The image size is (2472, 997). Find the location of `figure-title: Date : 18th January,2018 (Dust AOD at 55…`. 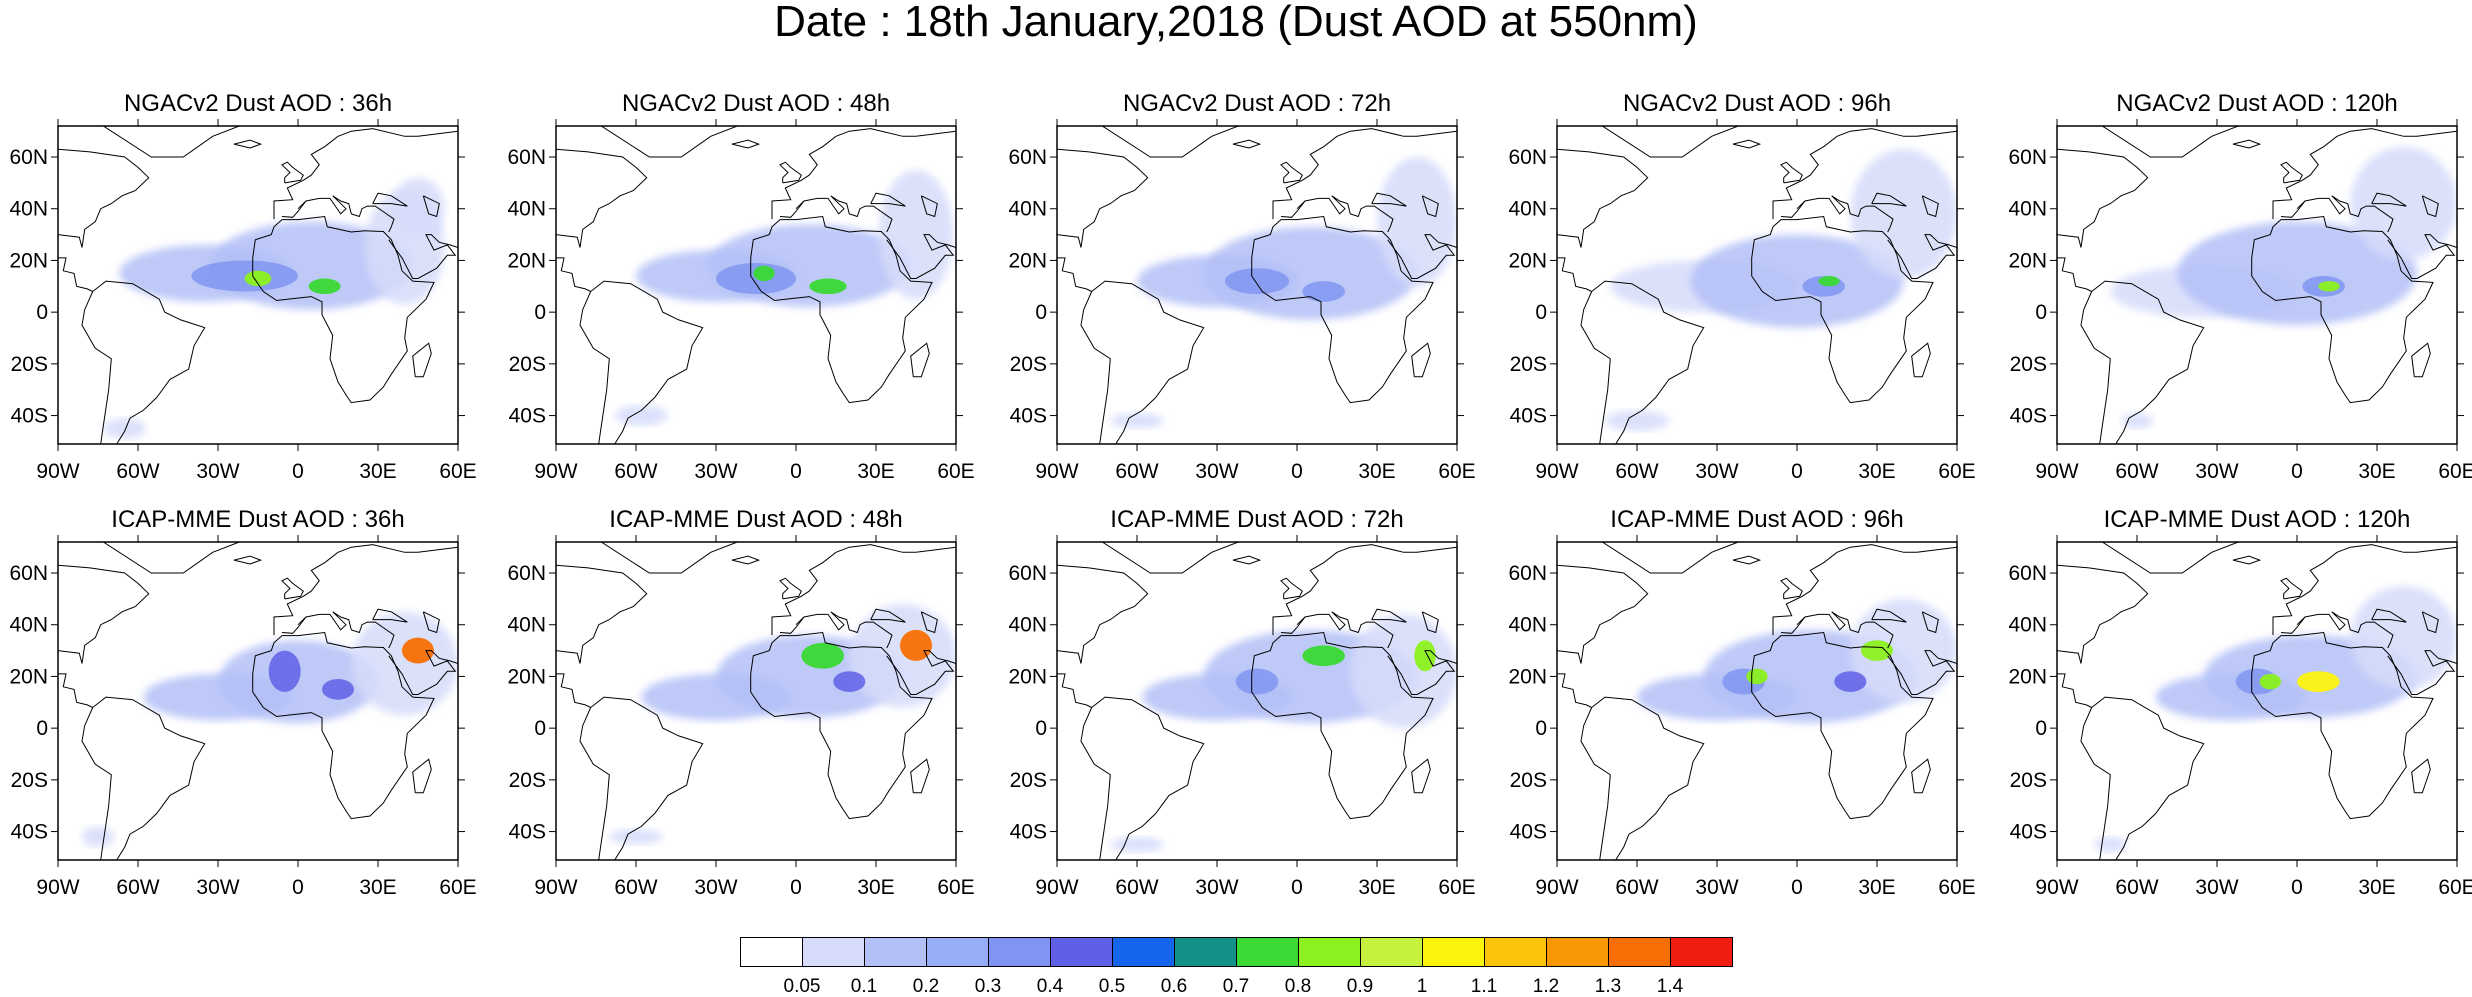

figure-title: Date : 18th January,2018 (Dust AOD at 55… is located at coordinates (1236, 23).